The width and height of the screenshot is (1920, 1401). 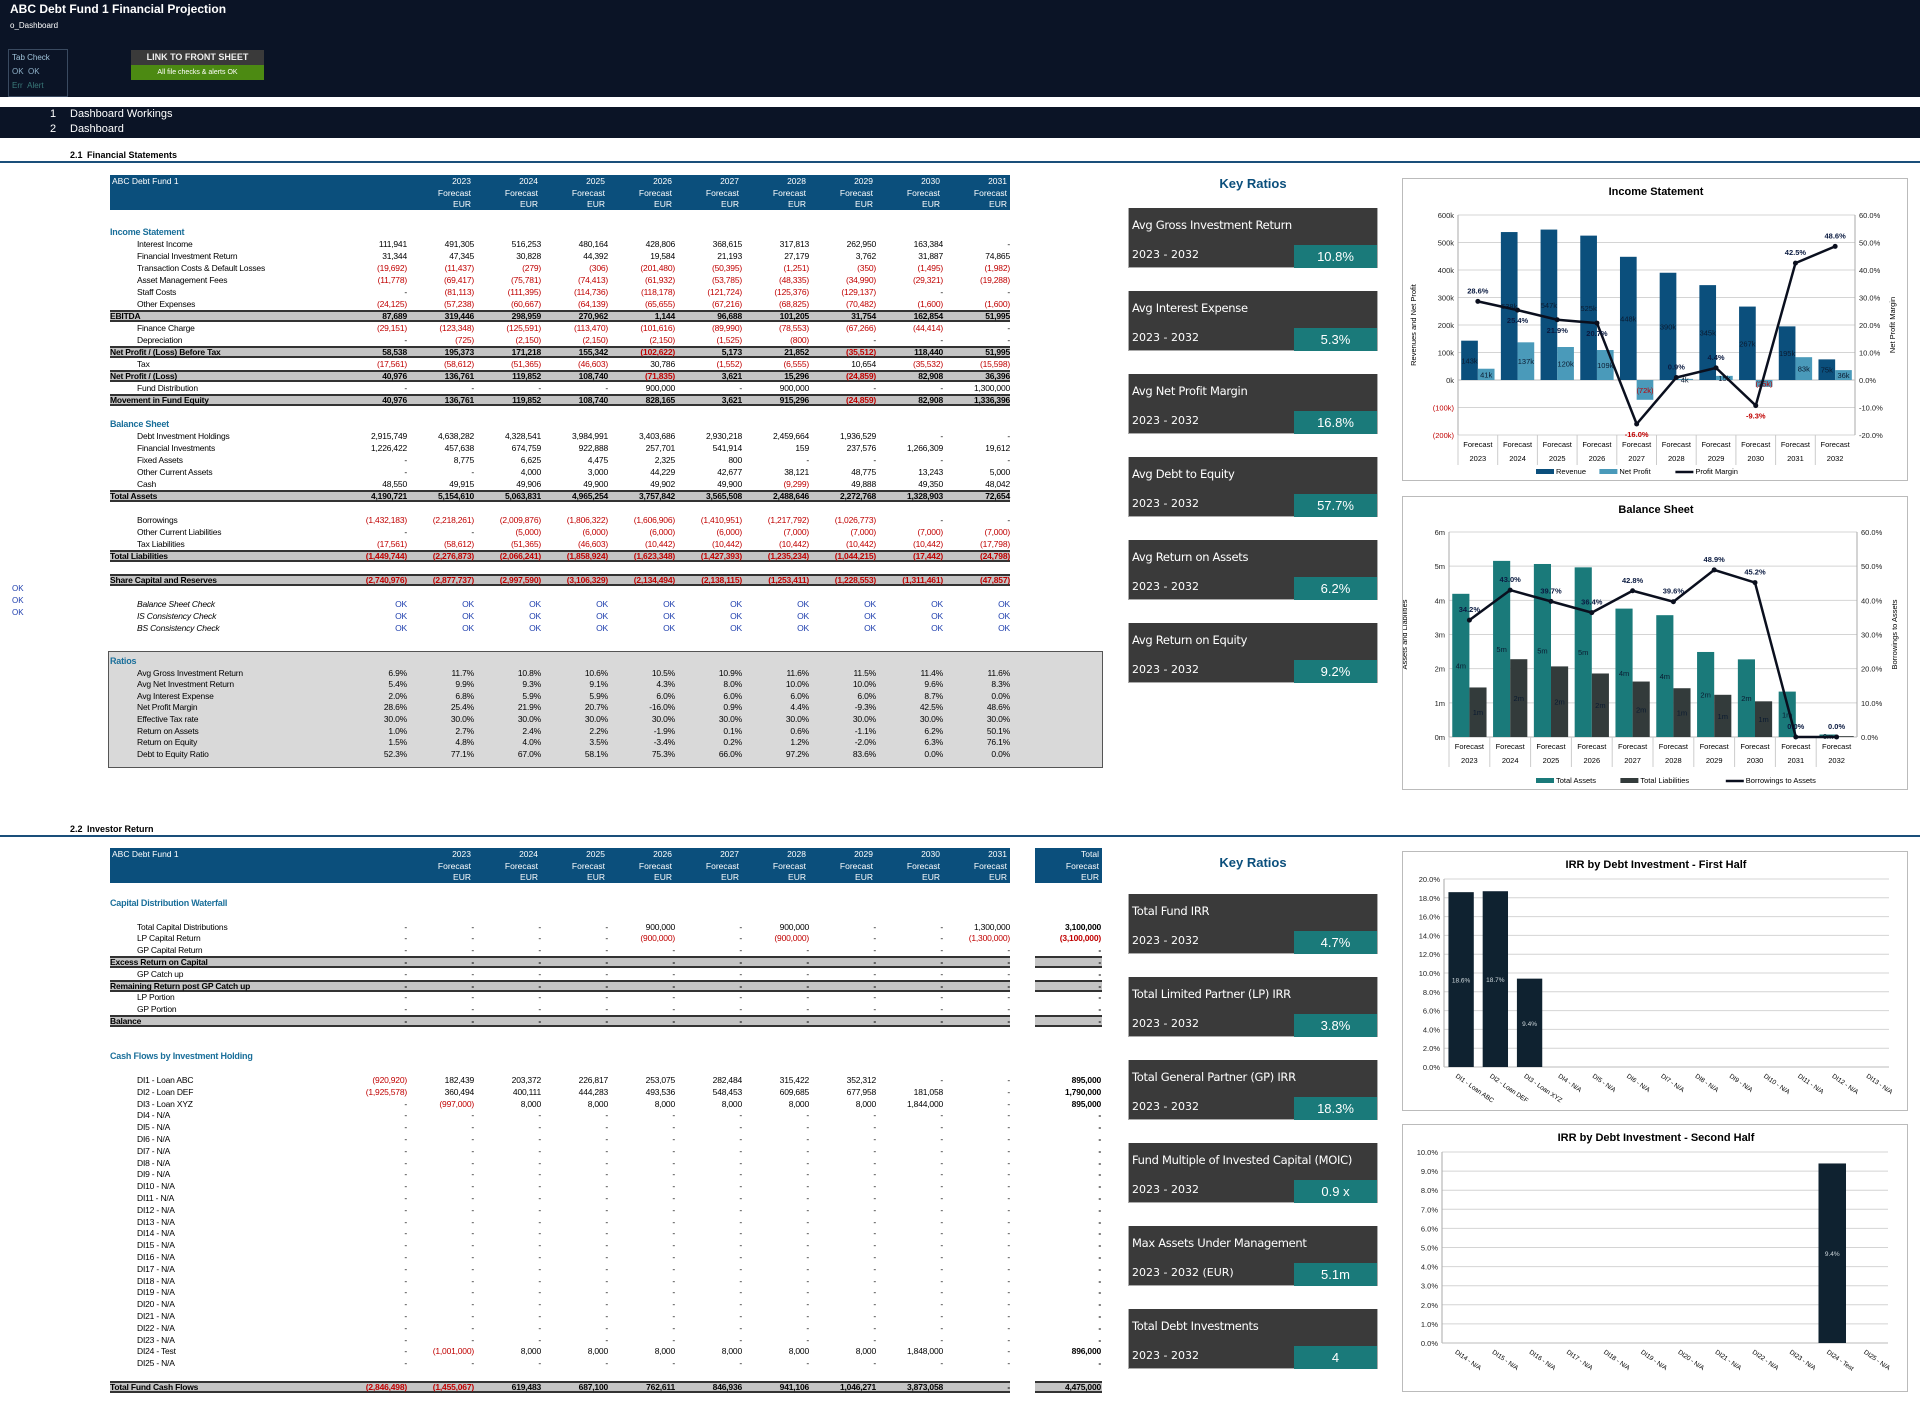 What do you see at coordinates (388, 436) in the screenshot?
I see `cell-value: 2,915,749` at bounding box center [388, 436].